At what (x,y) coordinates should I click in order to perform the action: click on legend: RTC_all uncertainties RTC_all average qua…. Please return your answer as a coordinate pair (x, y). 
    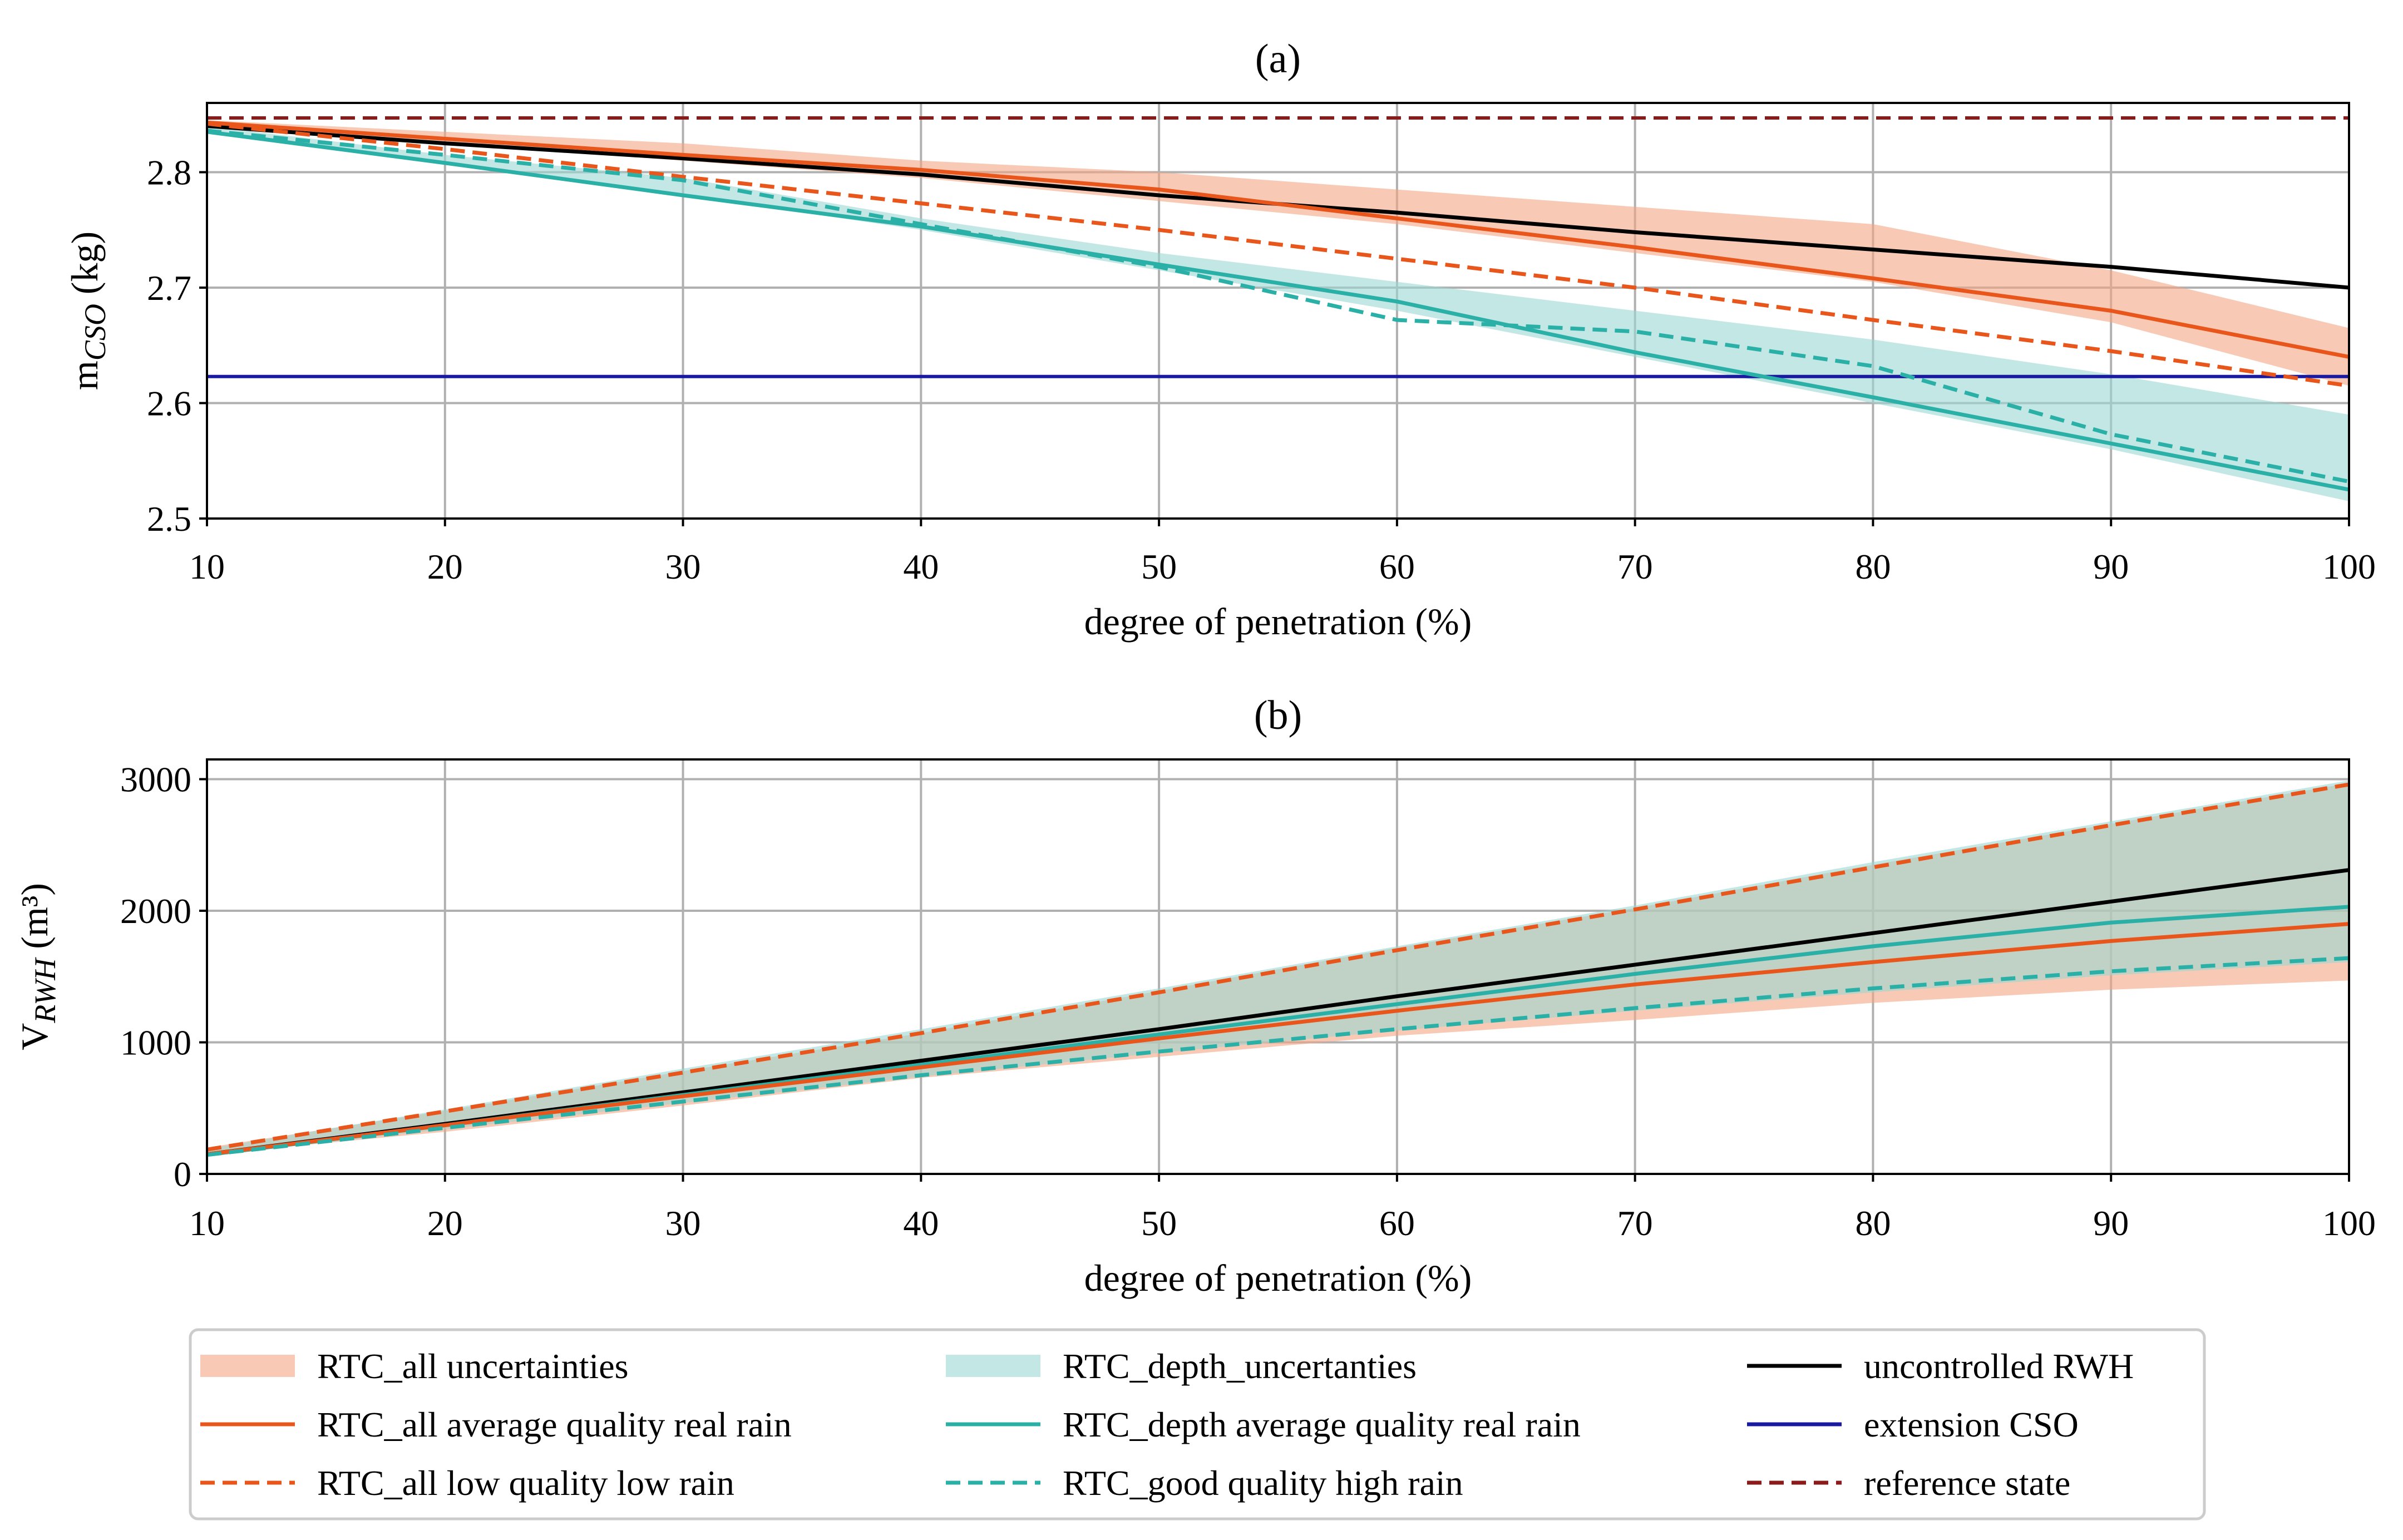
    Looking at the image, I should click on (1197, 1424).